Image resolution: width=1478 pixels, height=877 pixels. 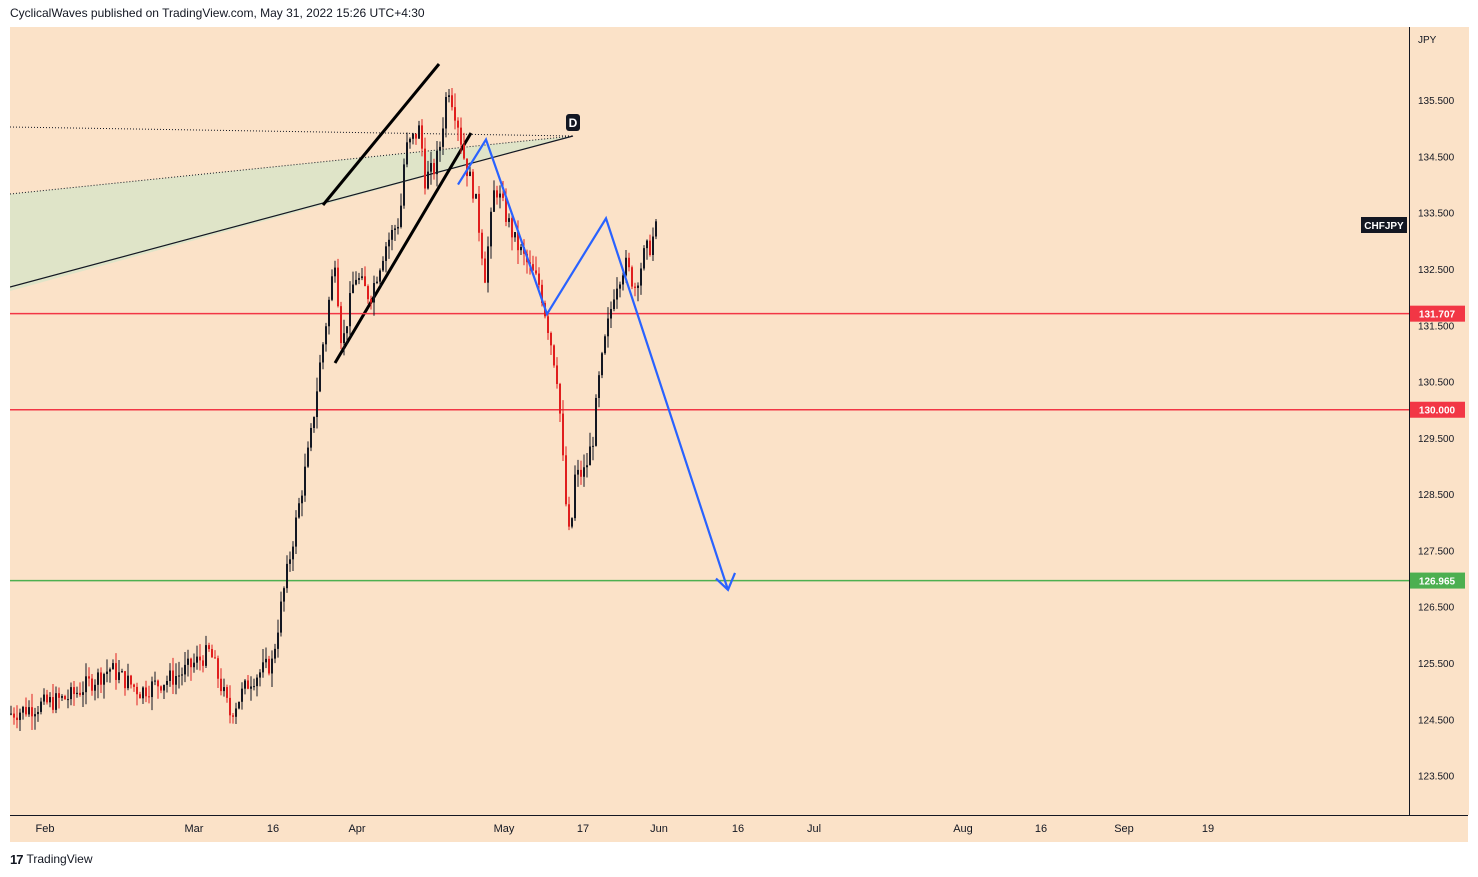 I want to click on symbol-tag-badge, so click(x=1384, y=225).